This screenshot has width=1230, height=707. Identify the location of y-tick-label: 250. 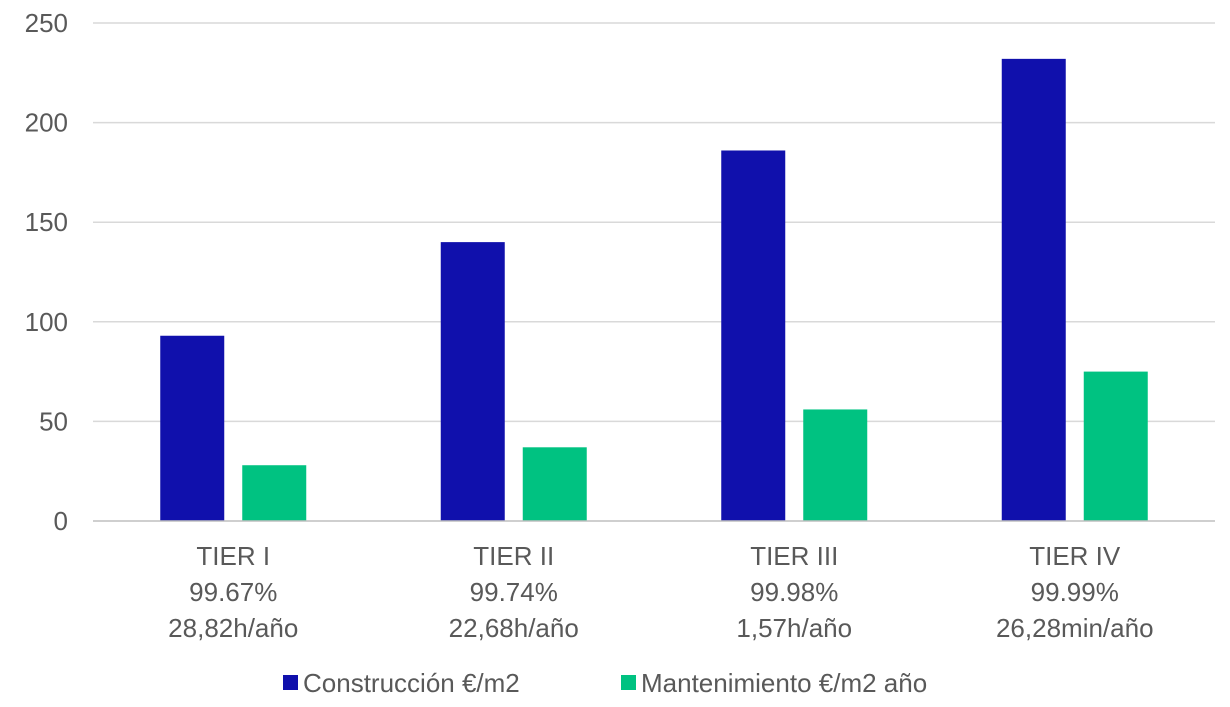
(46, 23).